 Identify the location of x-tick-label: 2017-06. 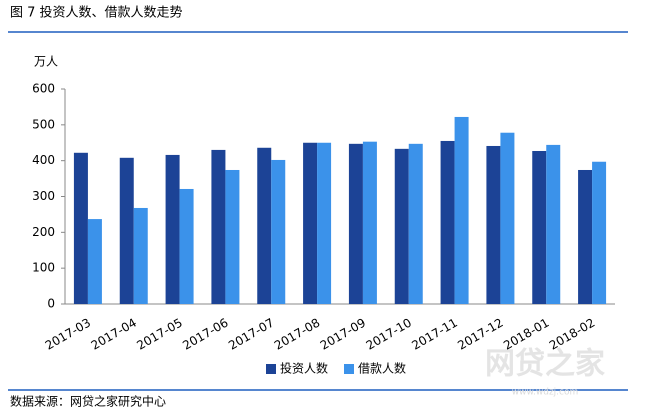
(205, 334).